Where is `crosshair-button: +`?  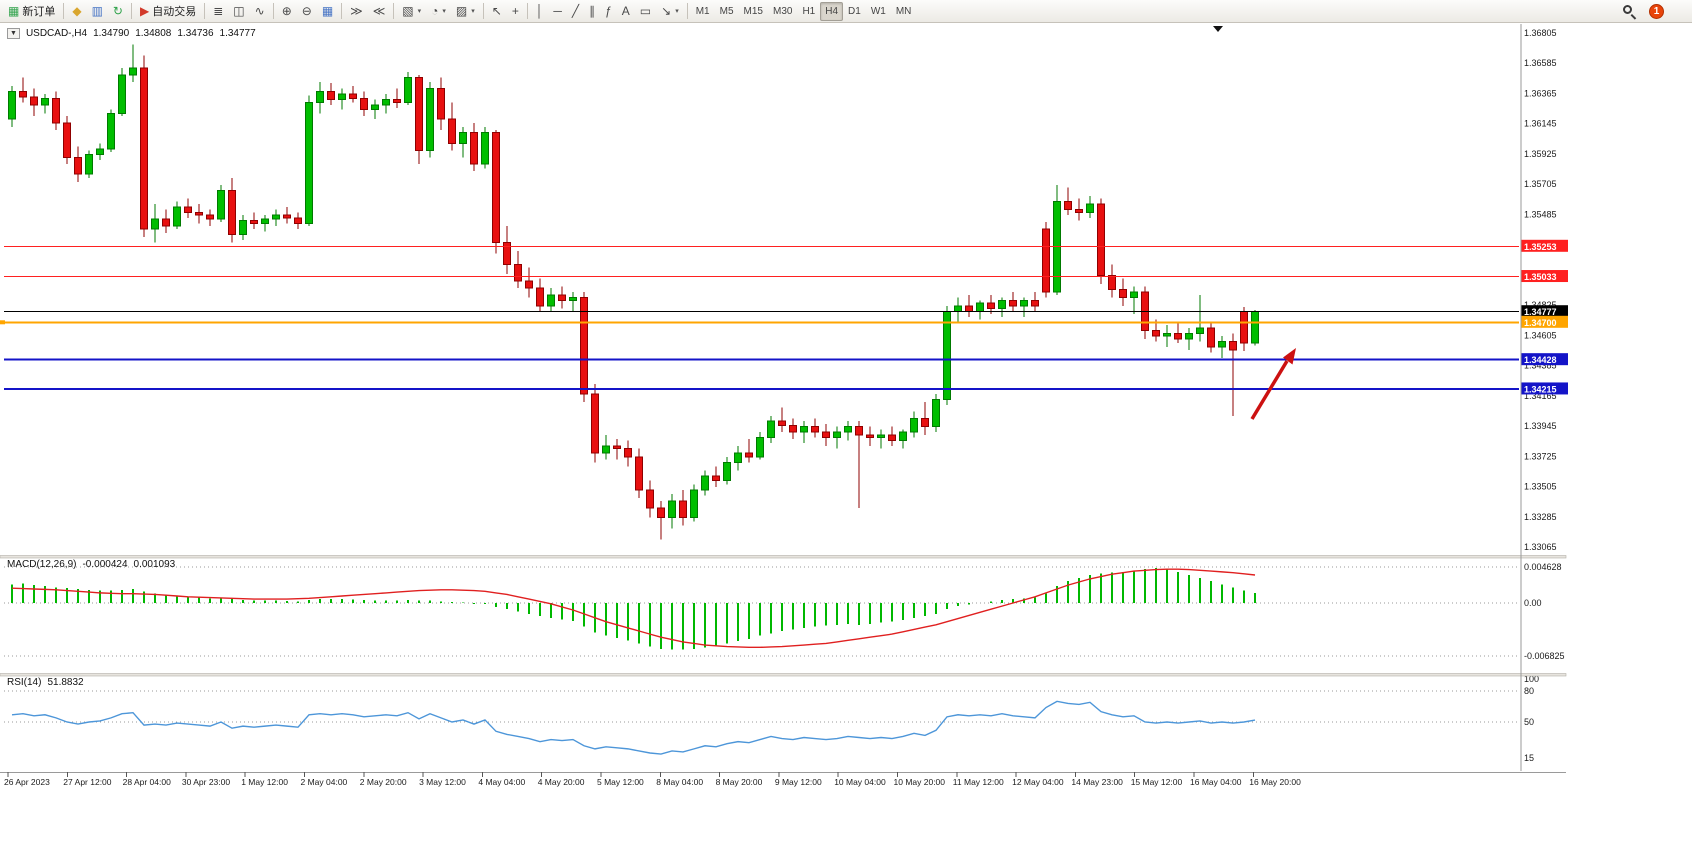 crosshair-button: + is located at coordinates (515, 11).